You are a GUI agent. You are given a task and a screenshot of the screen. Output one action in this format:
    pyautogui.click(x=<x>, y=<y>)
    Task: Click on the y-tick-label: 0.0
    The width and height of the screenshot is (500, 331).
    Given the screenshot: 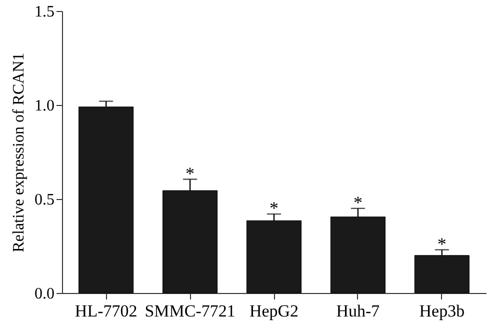 What is the action you would take?
    pyautogui.click(x=44, y=294)
    